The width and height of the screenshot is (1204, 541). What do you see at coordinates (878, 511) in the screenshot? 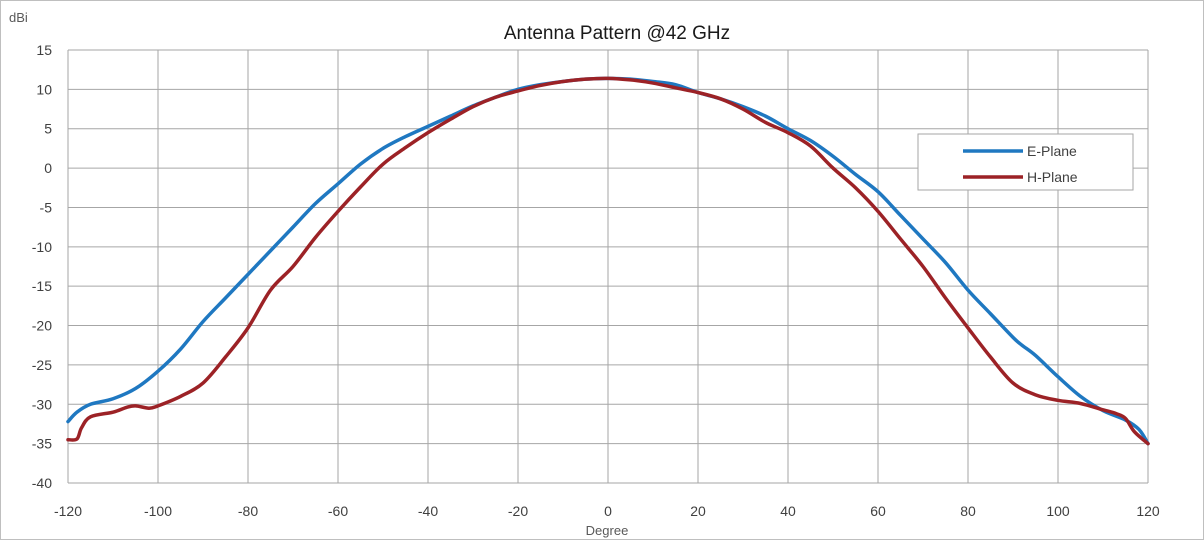
I see `x-tick-label: 60` at bounding box center [878, 511].